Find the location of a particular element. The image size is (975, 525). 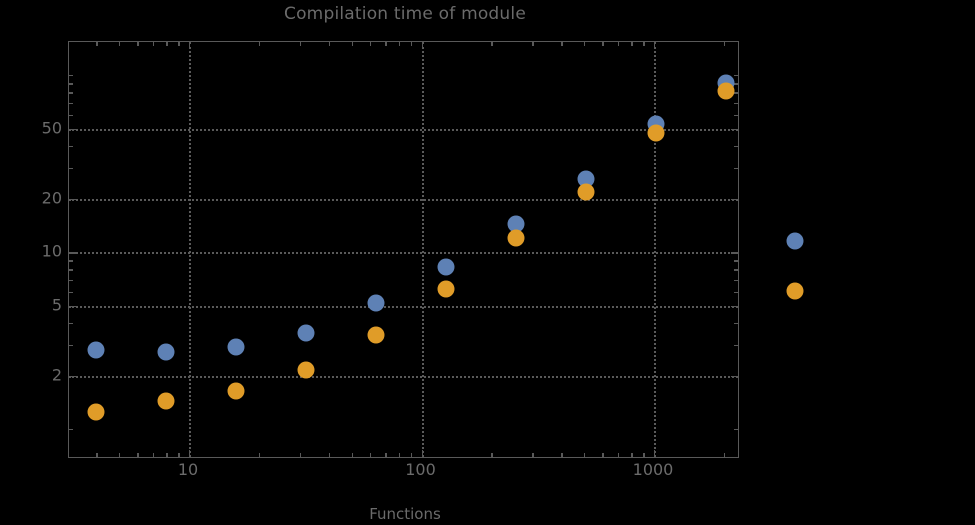

y-axis-tick-label: 5 is located at coordinates (56, 305).